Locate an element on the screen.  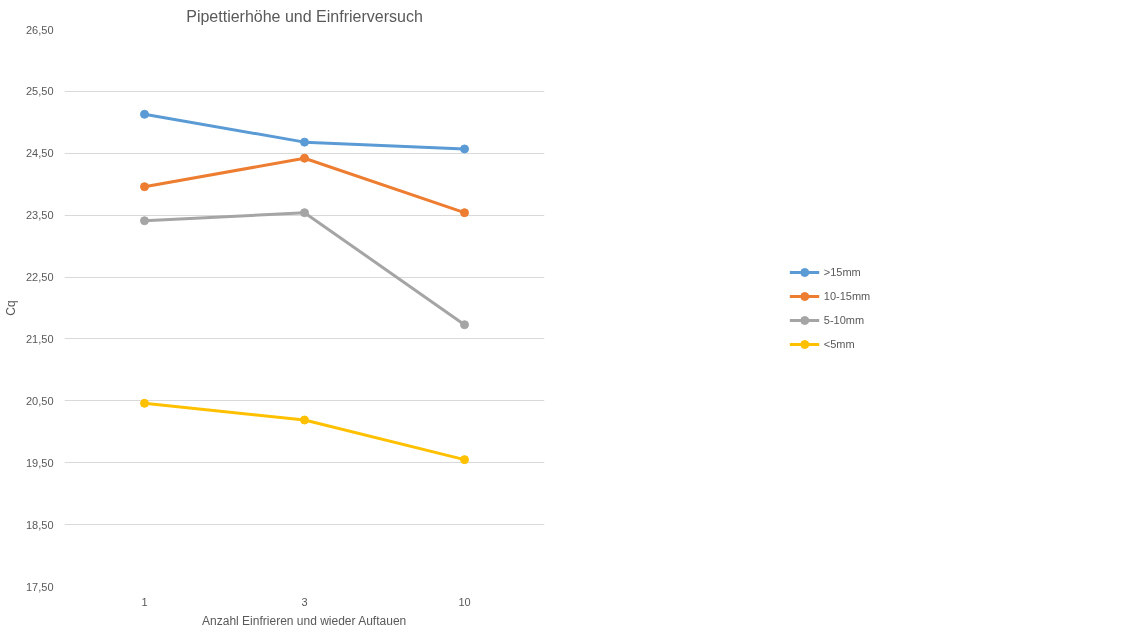
y-tick-label: 18,50 is located at coordinates (39, 524).